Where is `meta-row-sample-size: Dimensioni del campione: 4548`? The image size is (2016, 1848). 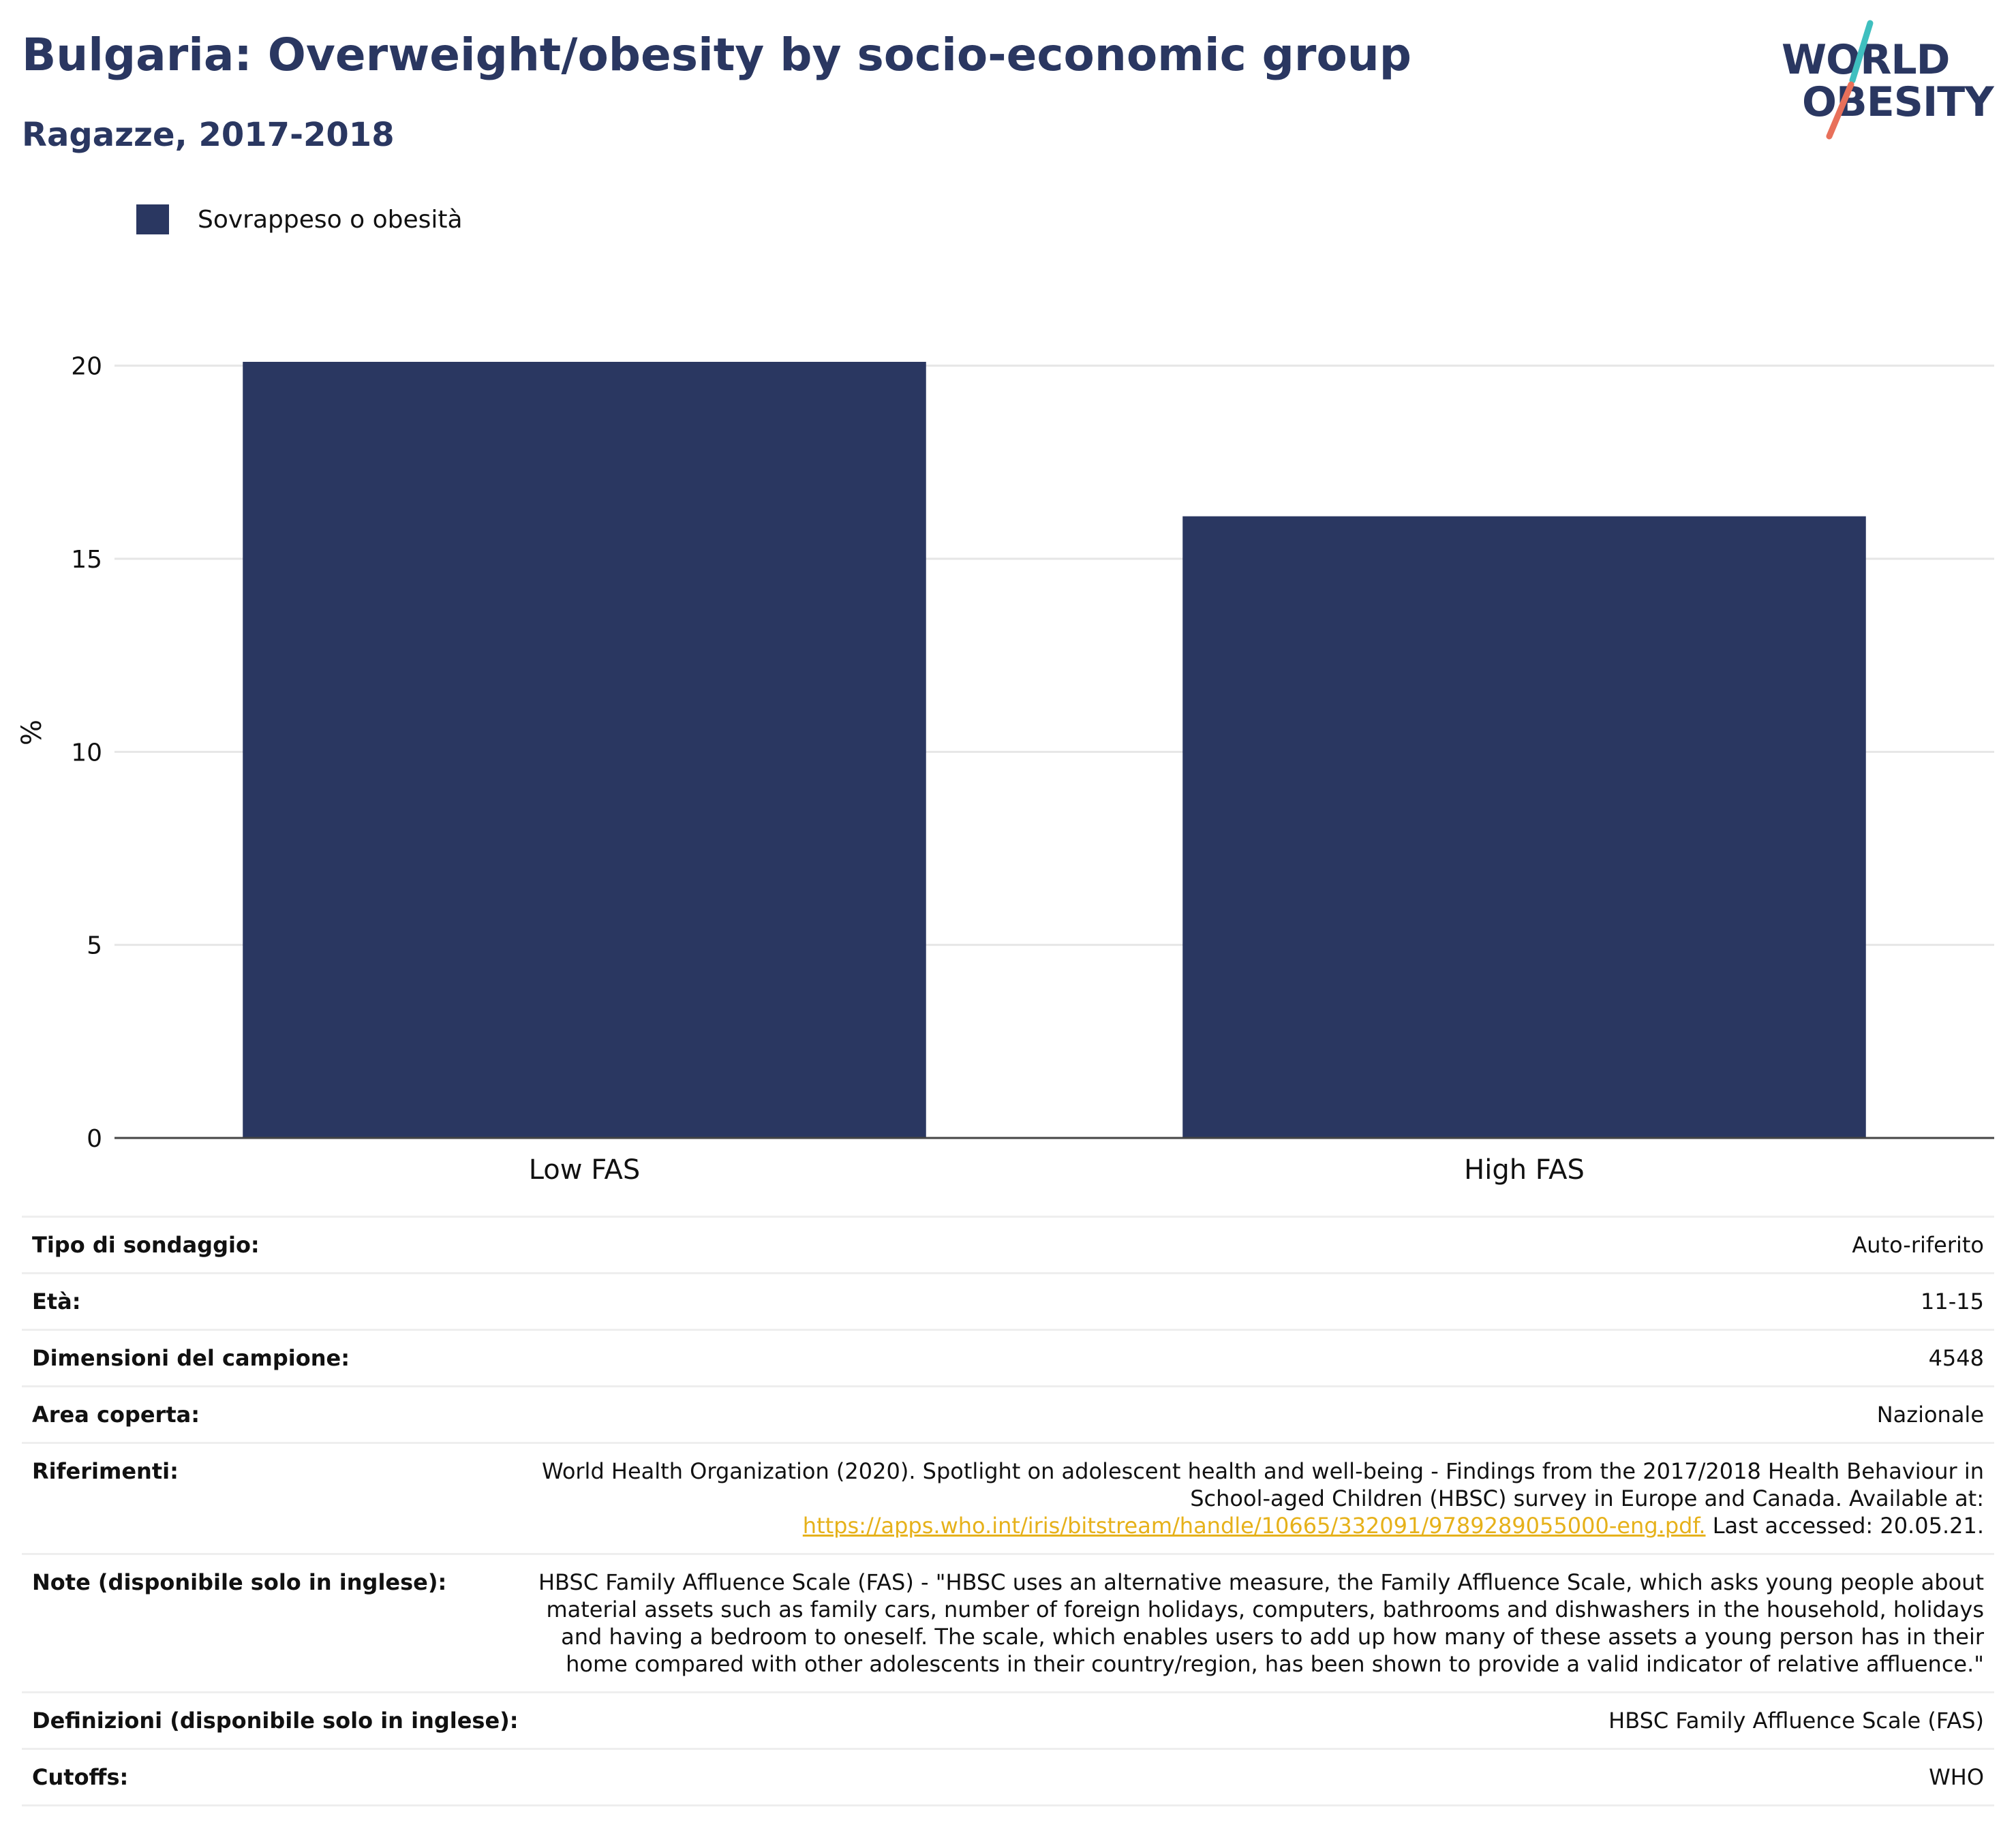
meta-row-sample-size: Dimensioni del campione: 4548 is located at coordinates (1008, 1358).